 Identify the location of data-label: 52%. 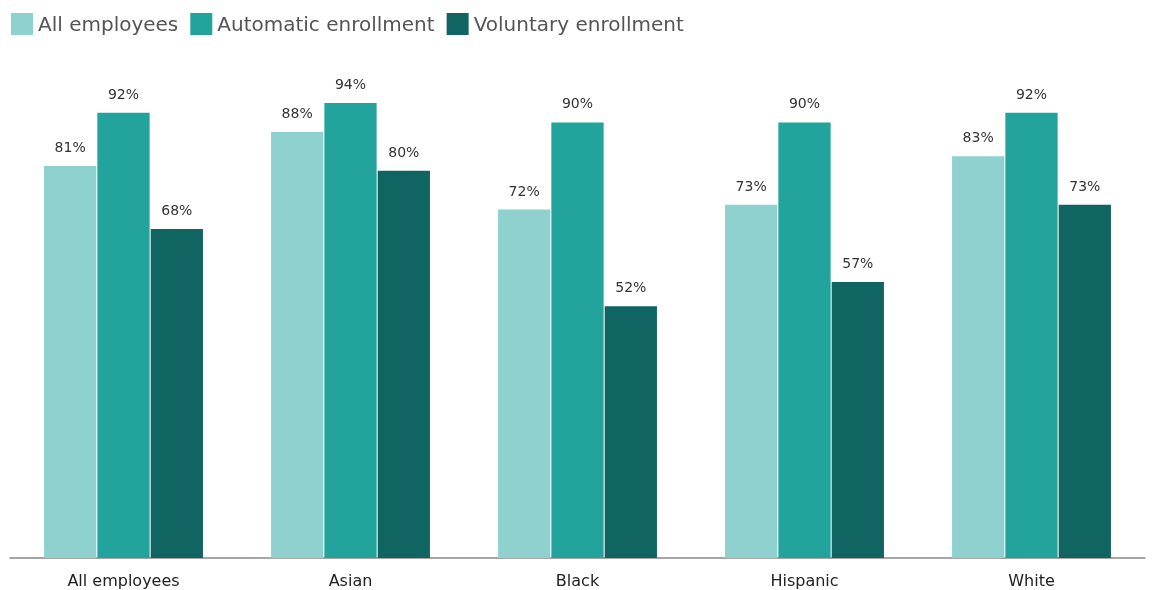
(631, 287).